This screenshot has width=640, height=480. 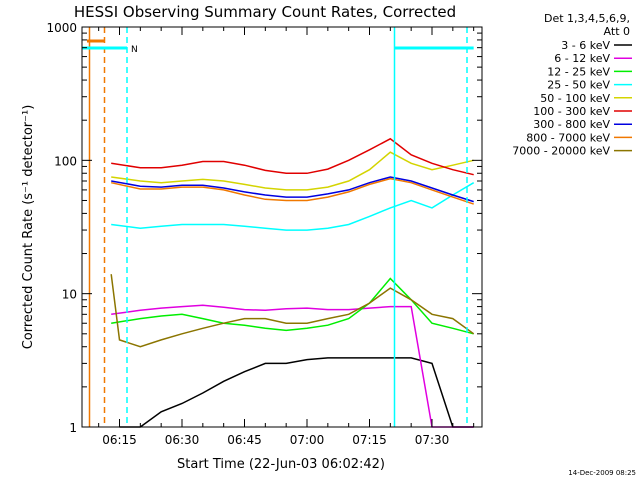 What do you see at coordinates (28, 227) in the screenshot?
I see `y-axis-label: Corrected Count Rate (s⁻¹ detector⁻¹)` at bounding box center [28, 227].